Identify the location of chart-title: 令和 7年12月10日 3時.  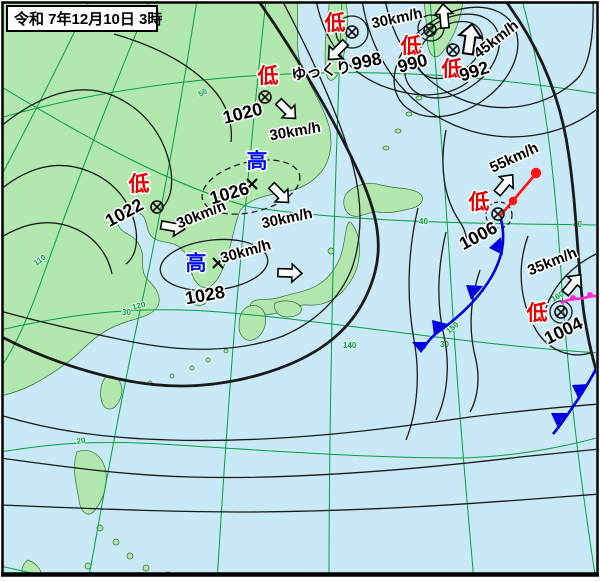
(88, 19).